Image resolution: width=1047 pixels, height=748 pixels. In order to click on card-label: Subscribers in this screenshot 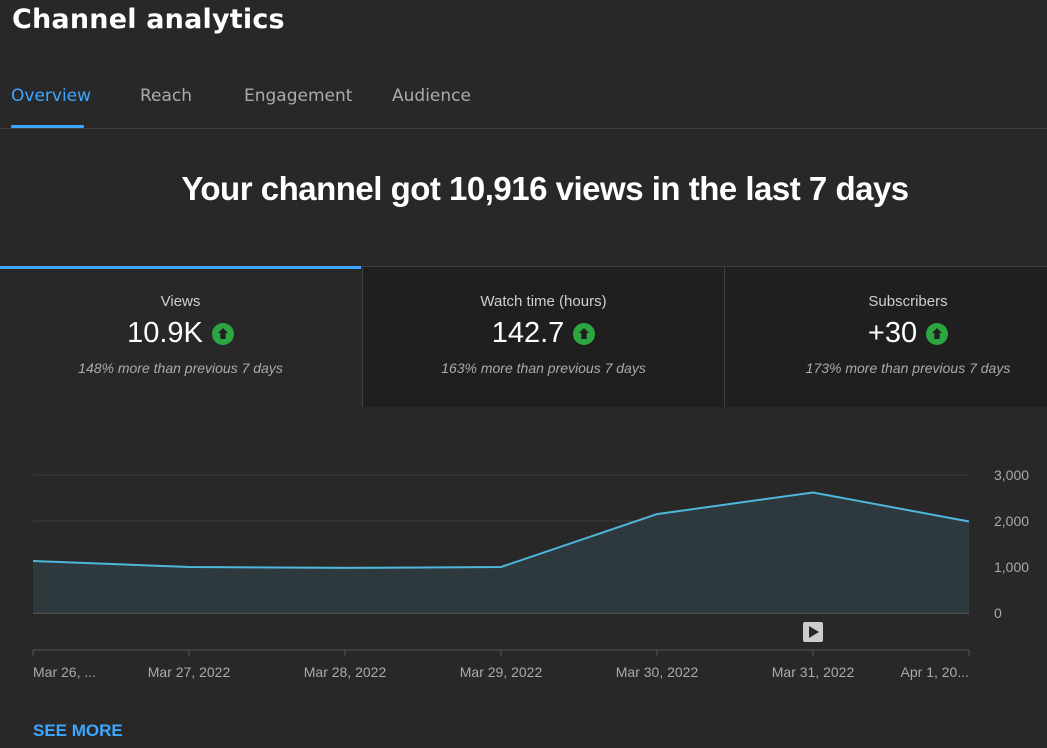, I will do `click(908, 301)`.